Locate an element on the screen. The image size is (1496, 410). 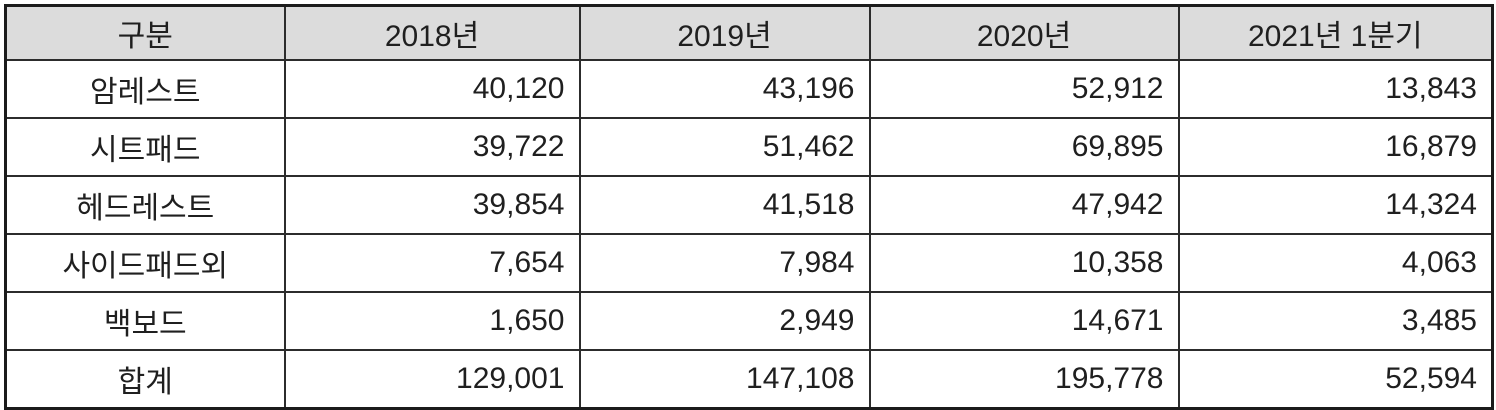
cell-value: 7,654 is located at coordinates (432, 263).